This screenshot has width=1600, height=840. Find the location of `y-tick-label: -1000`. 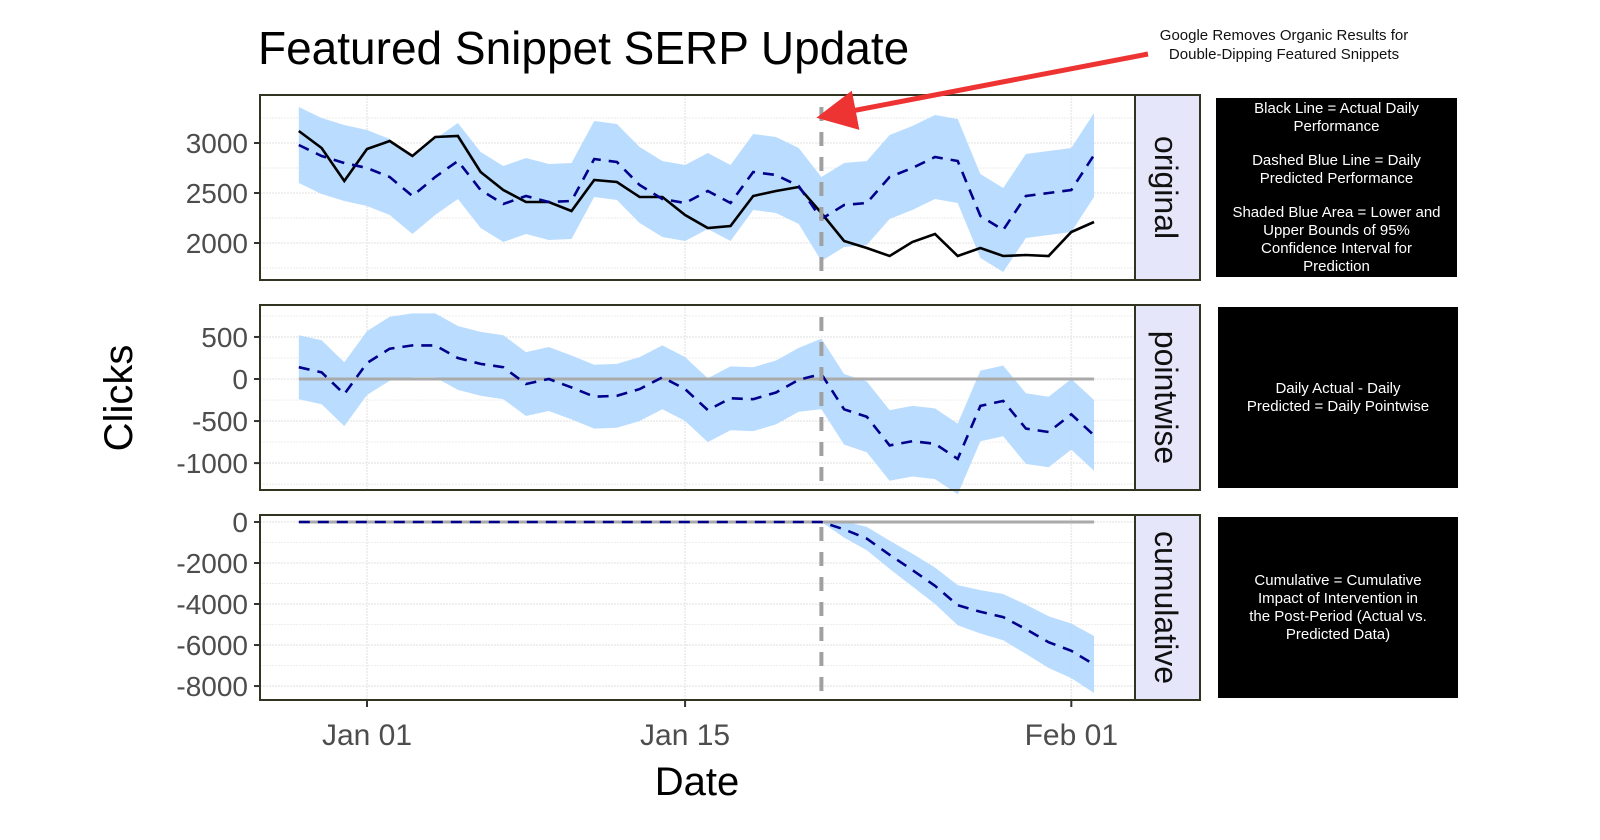

y-tick-label: -1000 is located at coordinates (212, 463).